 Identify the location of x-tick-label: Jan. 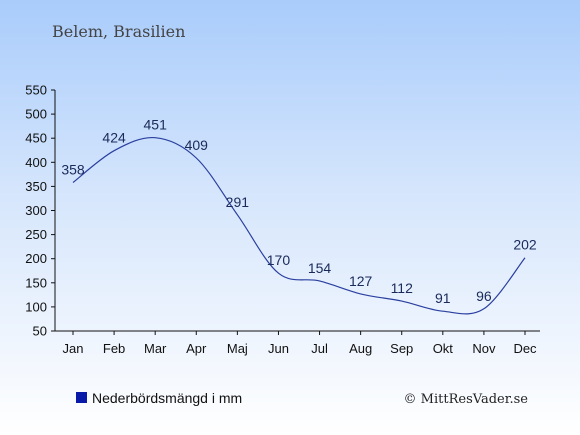
(73, 348).